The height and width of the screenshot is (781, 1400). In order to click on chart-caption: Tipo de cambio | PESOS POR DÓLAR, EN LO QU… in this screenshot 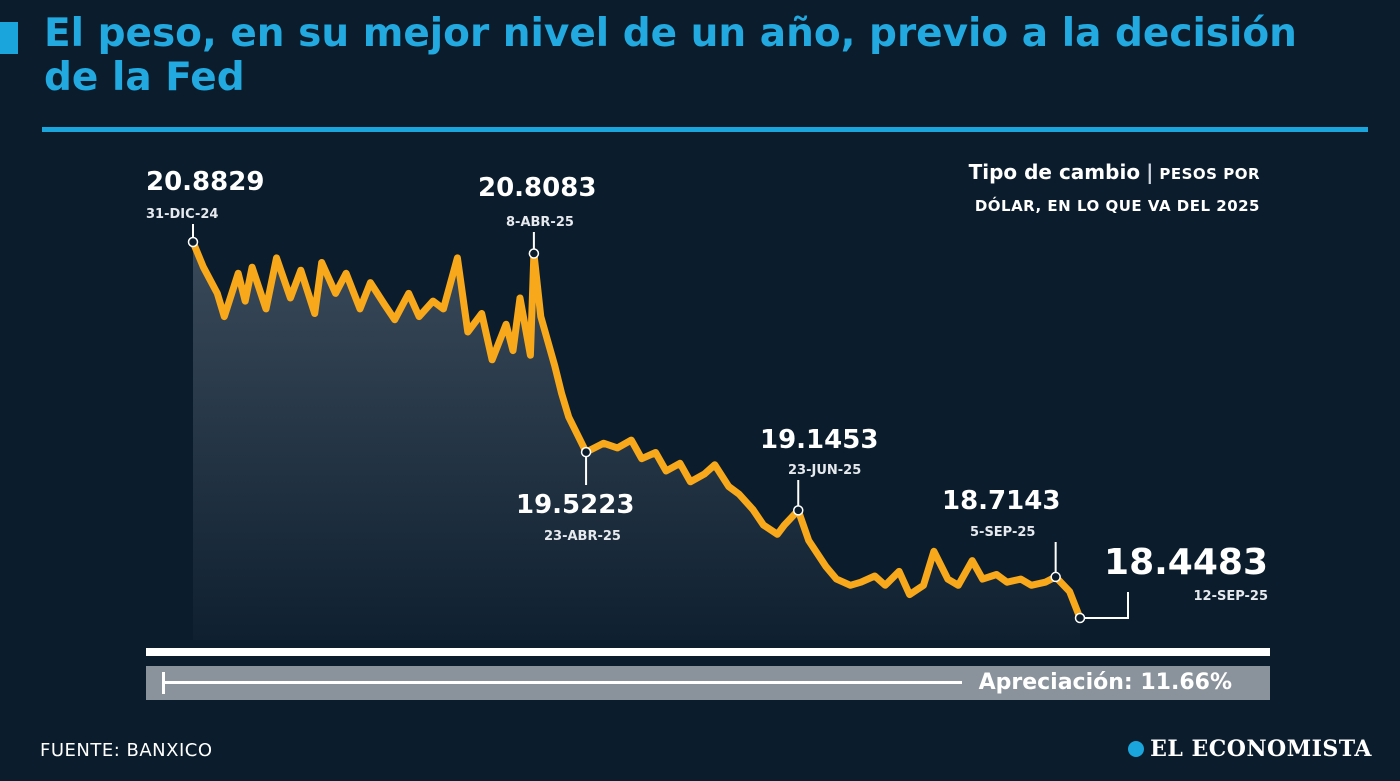, I will do `click(1050, 189)`.